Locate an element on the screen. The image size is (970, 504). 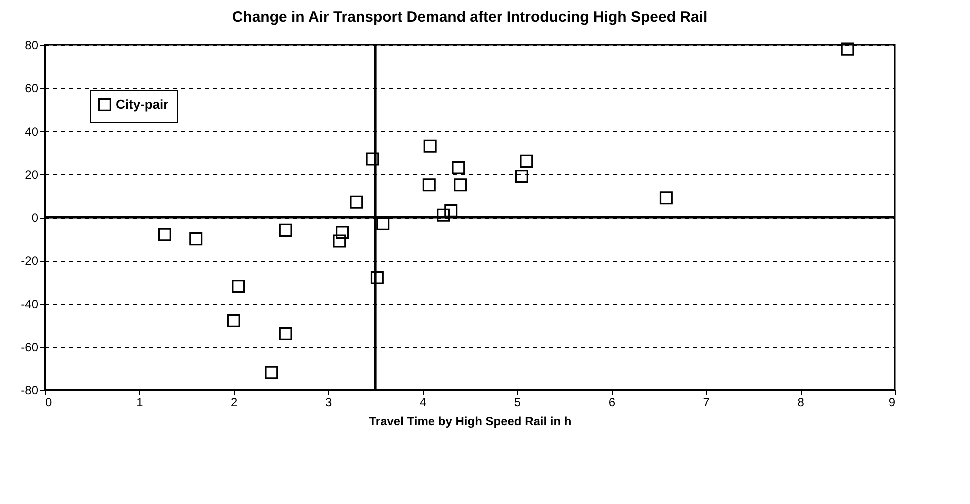
y-tick-label: 20 is located at coordinates (32, 175).